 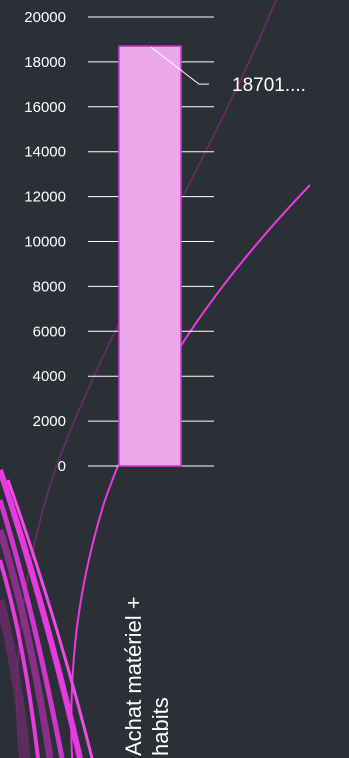 I want to click on bars, so click(x=150, y=256).